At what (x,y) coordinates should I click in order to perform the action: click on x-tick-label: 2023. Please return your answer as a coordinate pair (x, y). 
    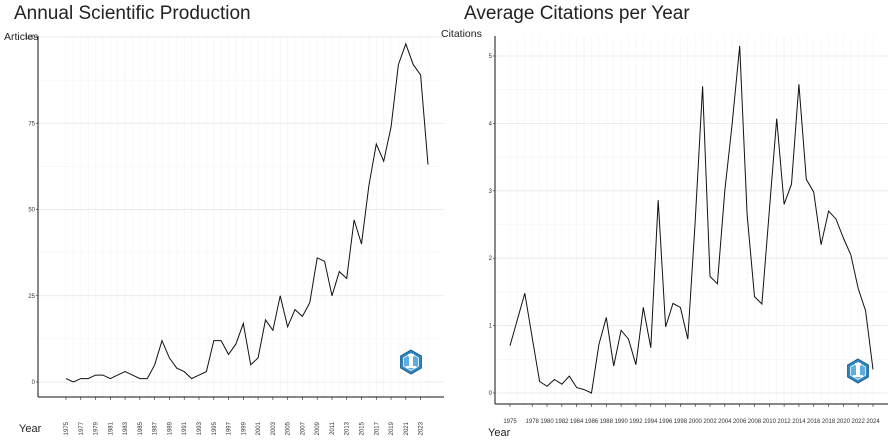
    Looking at the image, I should click on (422, 428).